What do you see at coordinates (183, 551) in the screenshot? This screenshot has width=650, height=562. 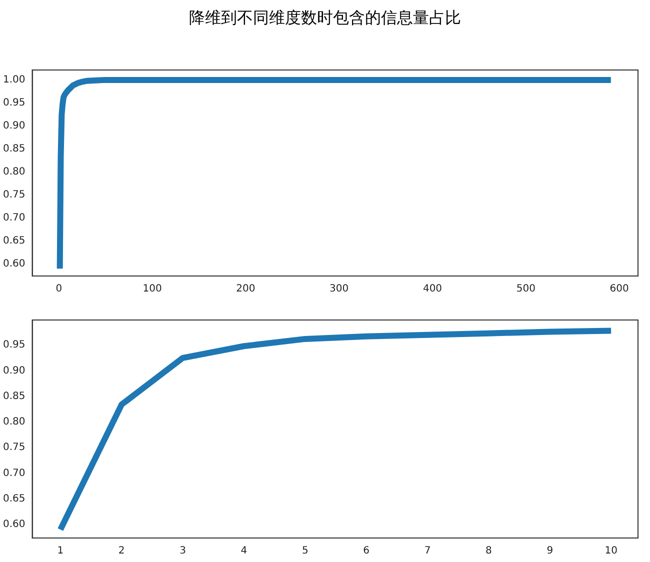 I see `x-tick-label: 3` at bounding box center [183, 551].